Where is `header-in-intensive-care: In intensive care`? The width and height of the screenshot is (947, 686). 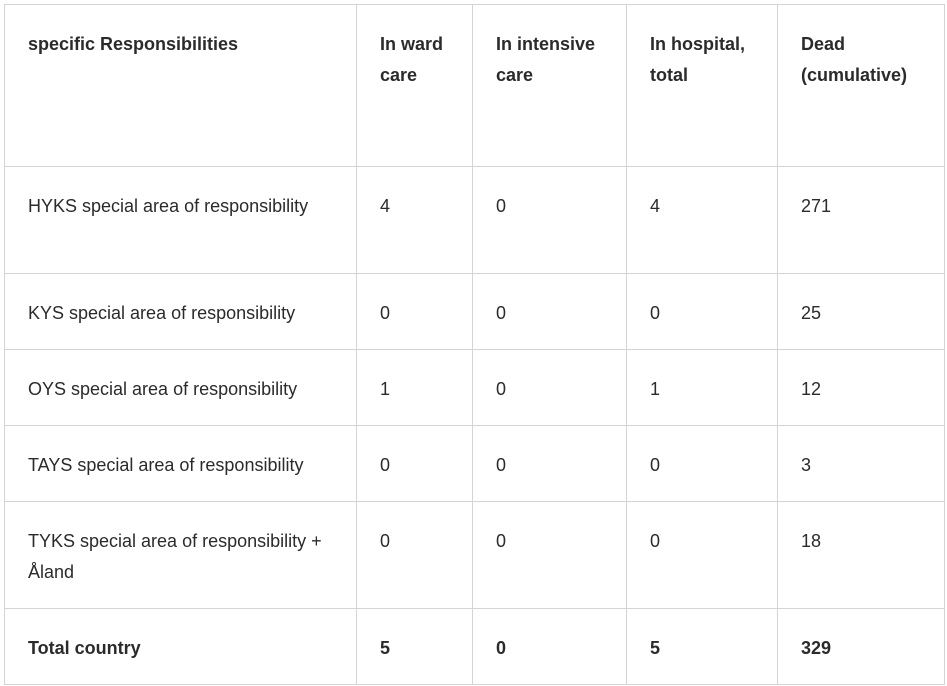 header-in-intensive-care: In intensive care is located at coordinates (549, 85).